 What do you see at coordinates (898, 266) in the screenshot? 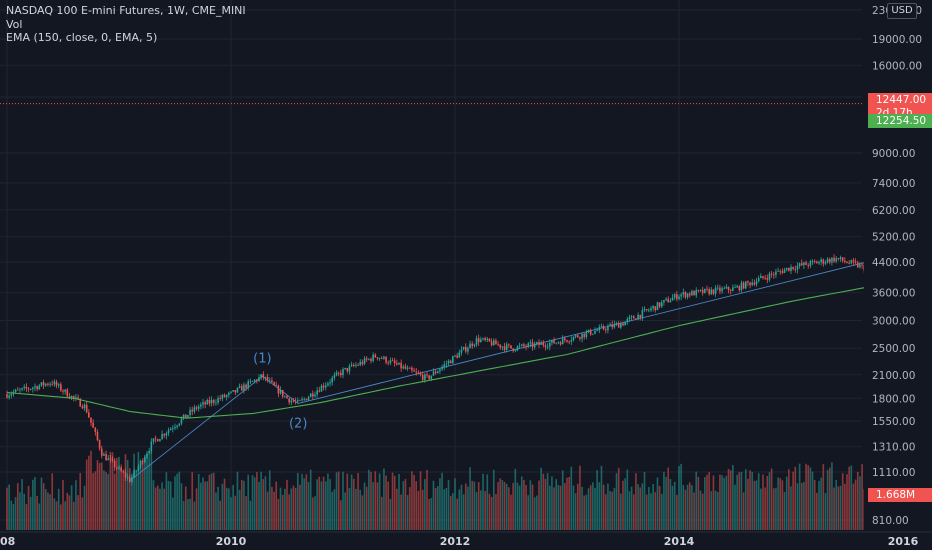
I see `price-axis-background` at bounding box center [898, 266].